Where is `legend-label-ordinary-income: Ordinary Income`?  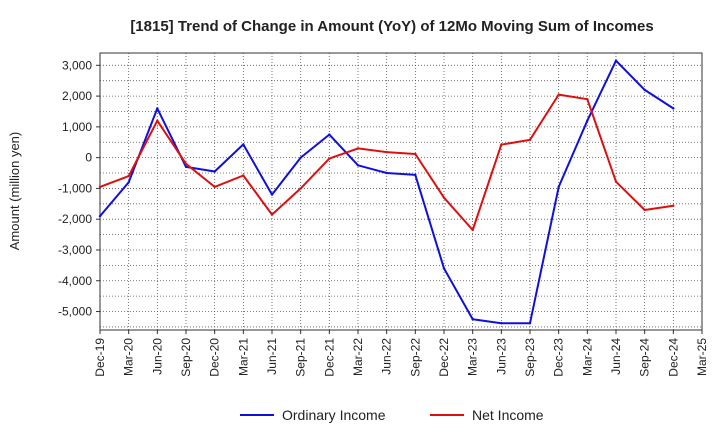
legend-label-ordinary-income: Ordinary Income is located at coordinates (334, 415).